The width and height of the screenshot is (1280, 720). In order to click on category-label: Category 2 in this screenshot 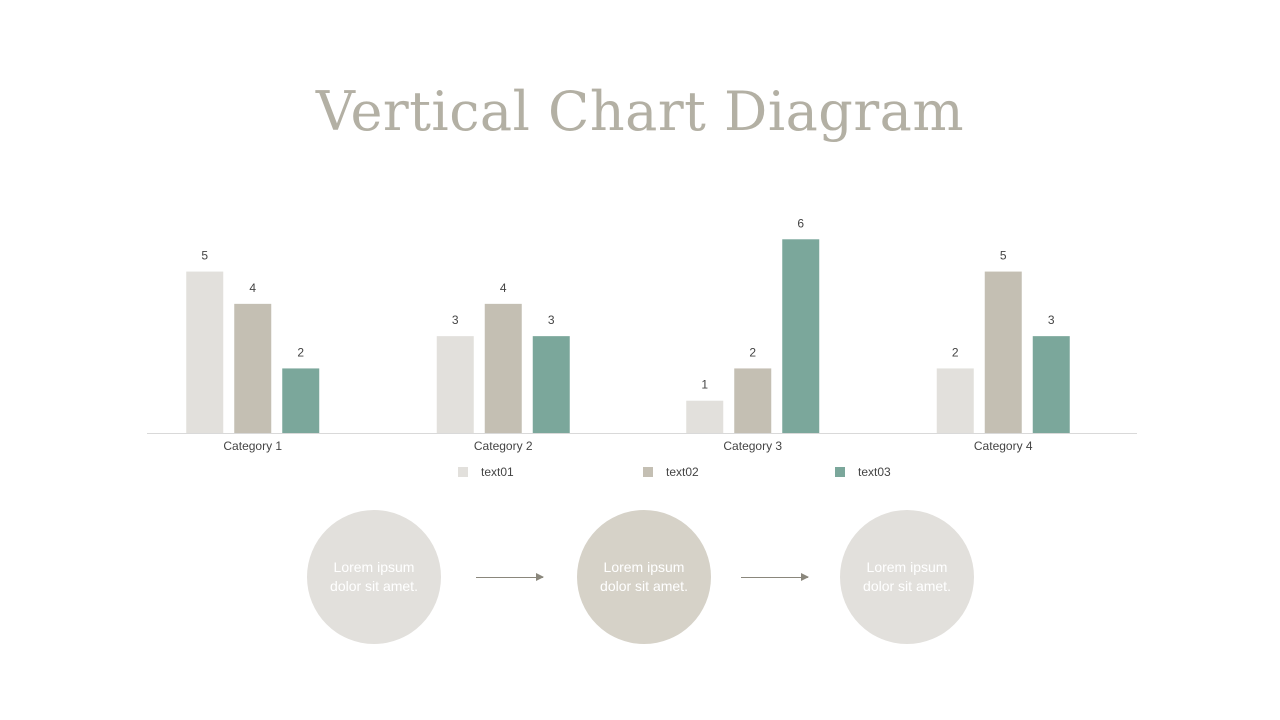, I will do `click(503, 446)`.